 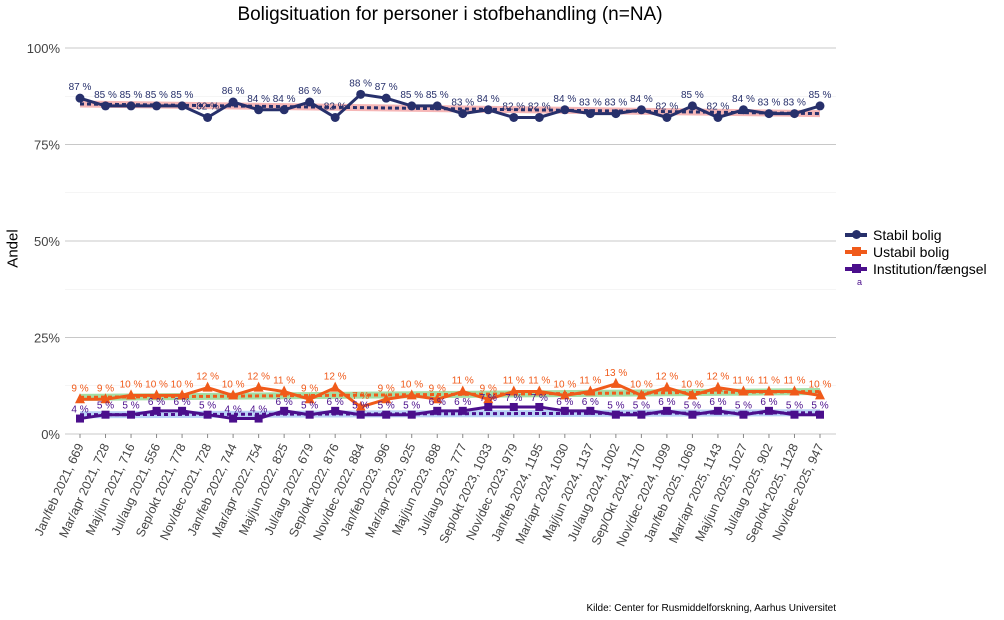 I want to click on legend-item: Ustabil bolig, so click(x=916, y=251).